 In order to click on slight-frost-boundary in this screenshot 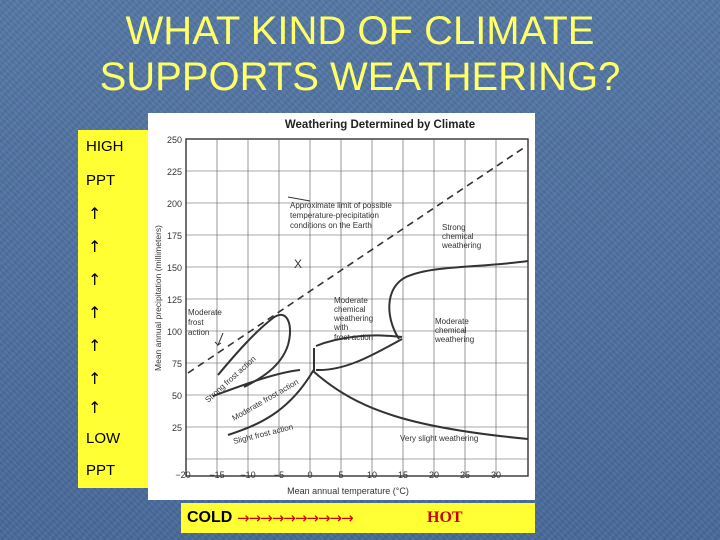, I will do `click(378, 404)`.